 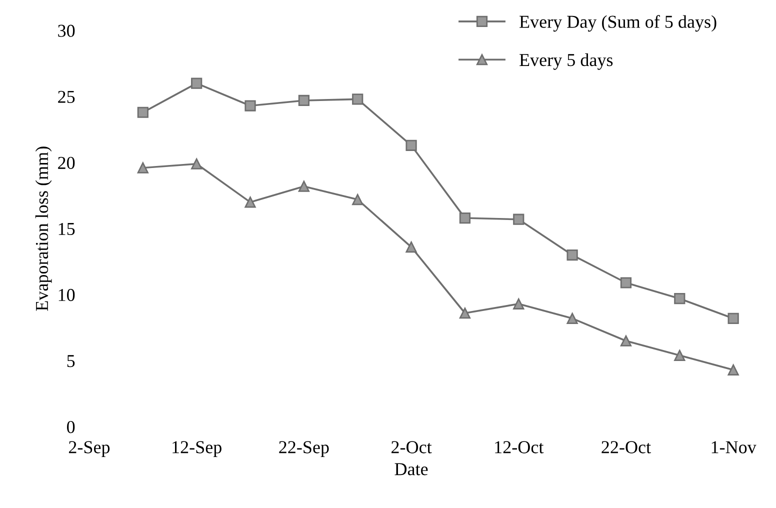 I want to click on y-tick-label: 15, so click(x=66, y=229).